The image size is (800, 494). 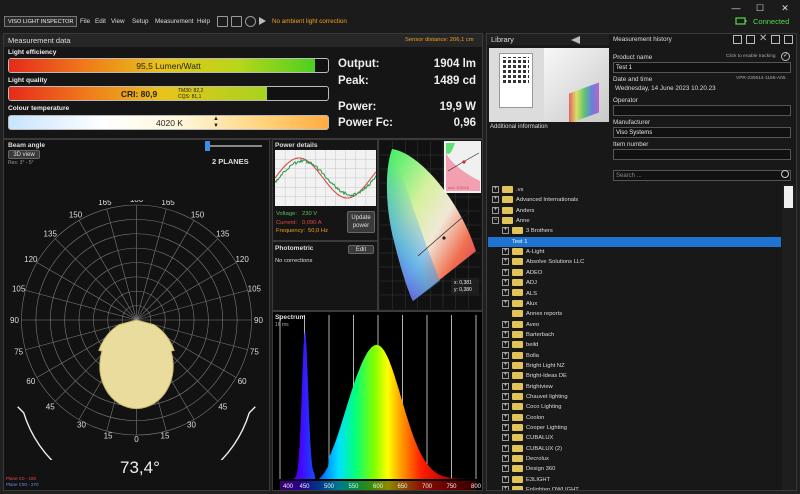 What do you see at coordinates (27, 80) in the screenshot?
I see `quality-label: Light quality` at bounding box center [27, 80].